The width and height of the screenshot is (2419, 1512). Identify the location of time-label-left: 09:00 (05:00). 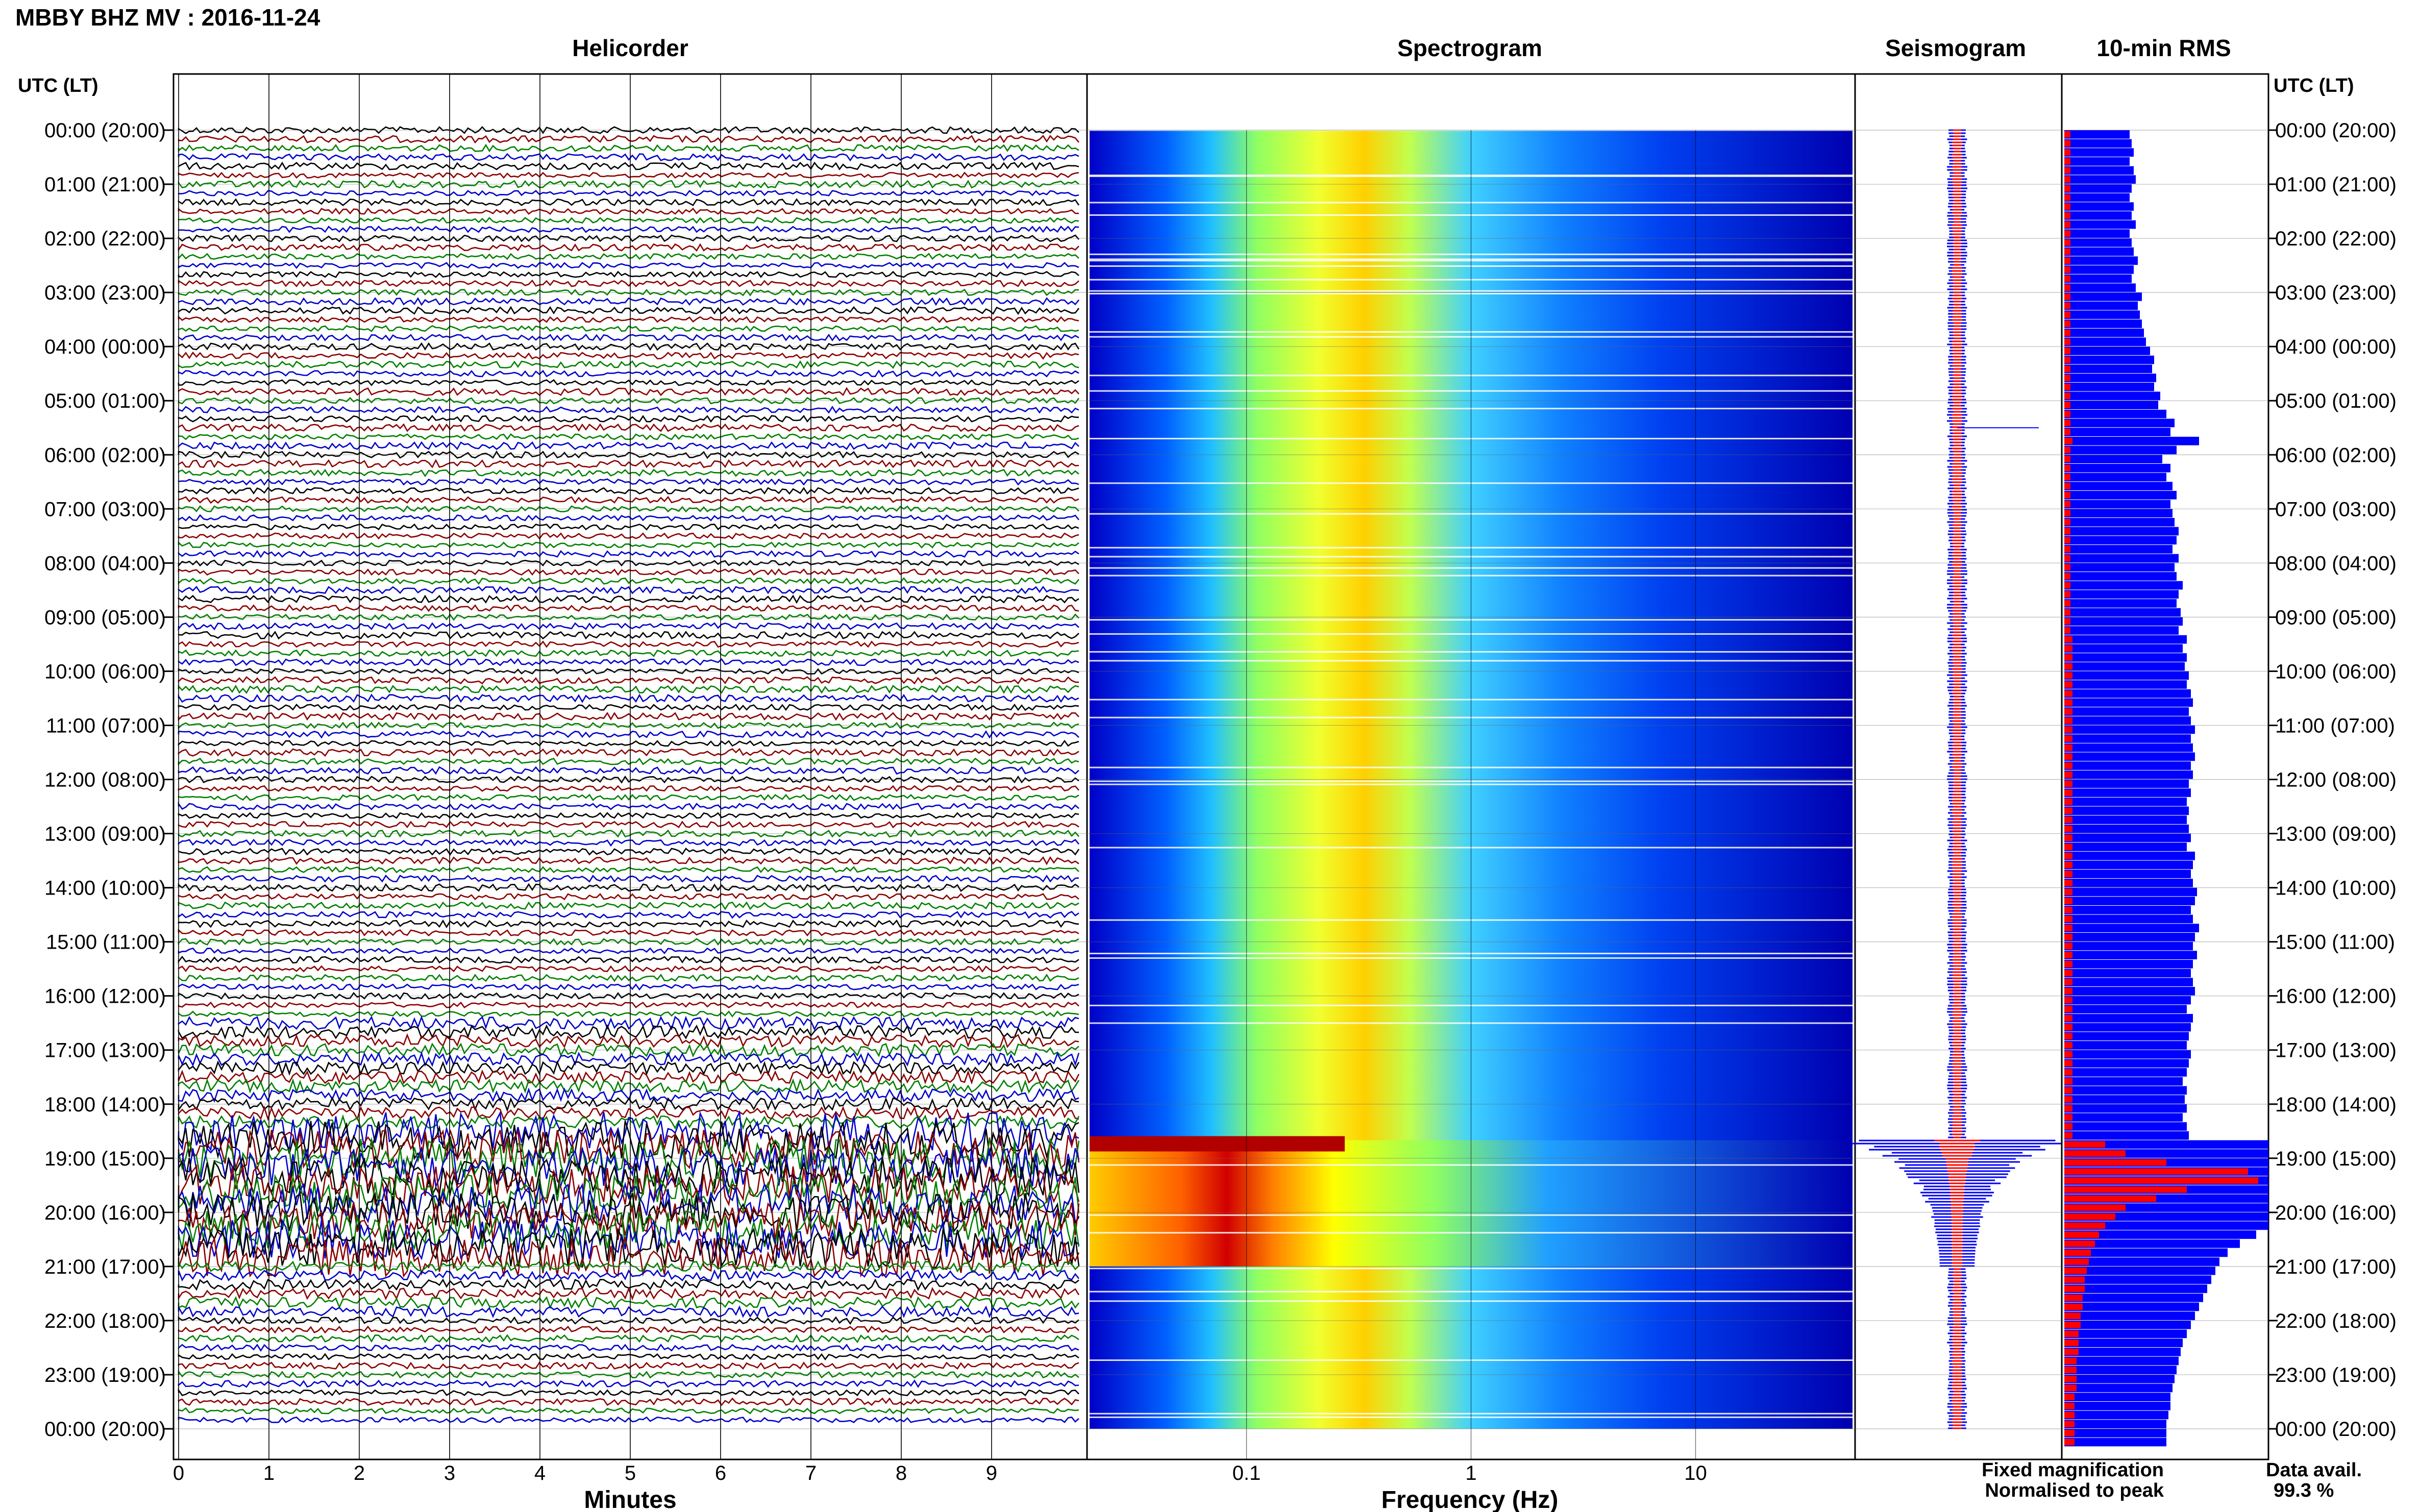
(105, 617).